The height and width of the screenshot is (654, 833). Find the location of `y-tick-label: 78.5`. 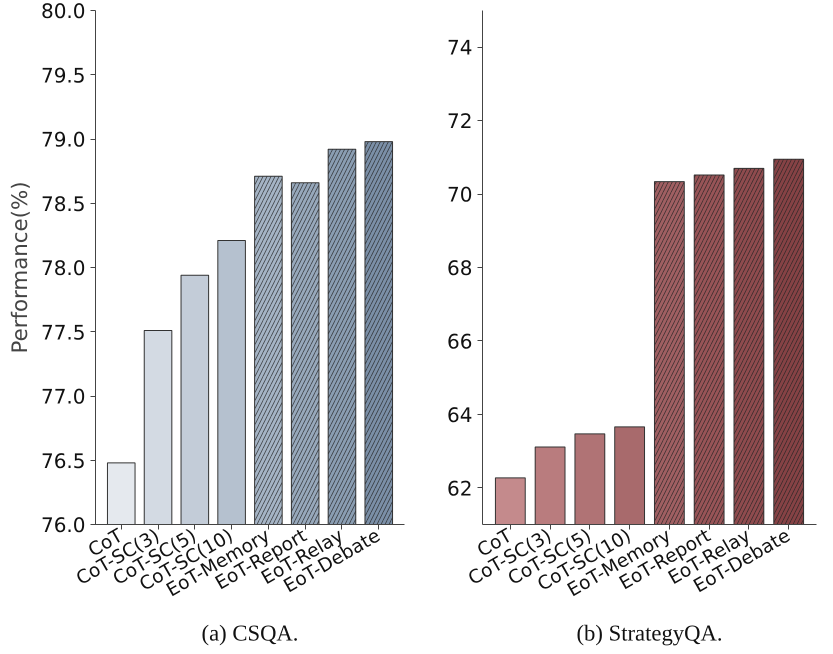

y-tick-label: 78.5 is located at coordinates (63, 204).